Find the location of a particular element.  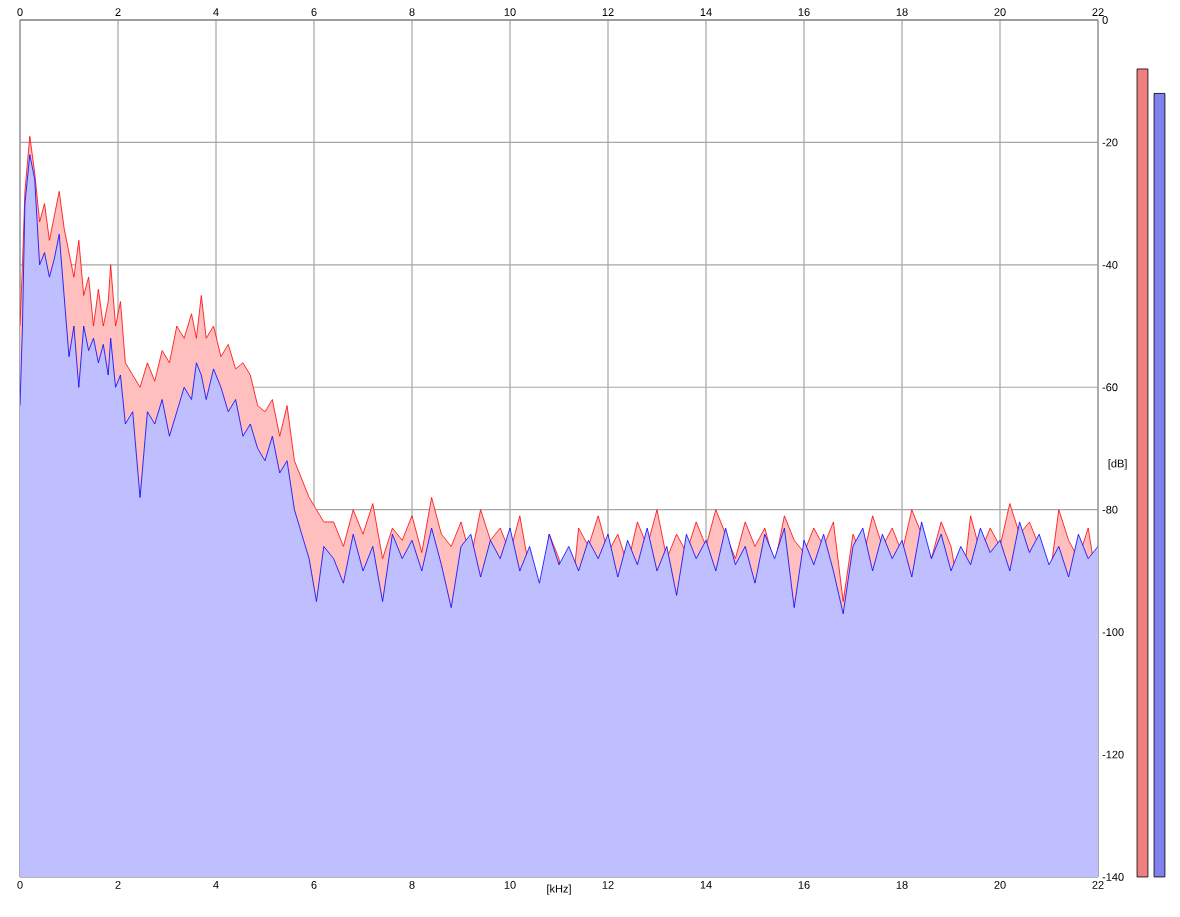

x2-tick-label: 20 is located at coordinates (1000, 885).